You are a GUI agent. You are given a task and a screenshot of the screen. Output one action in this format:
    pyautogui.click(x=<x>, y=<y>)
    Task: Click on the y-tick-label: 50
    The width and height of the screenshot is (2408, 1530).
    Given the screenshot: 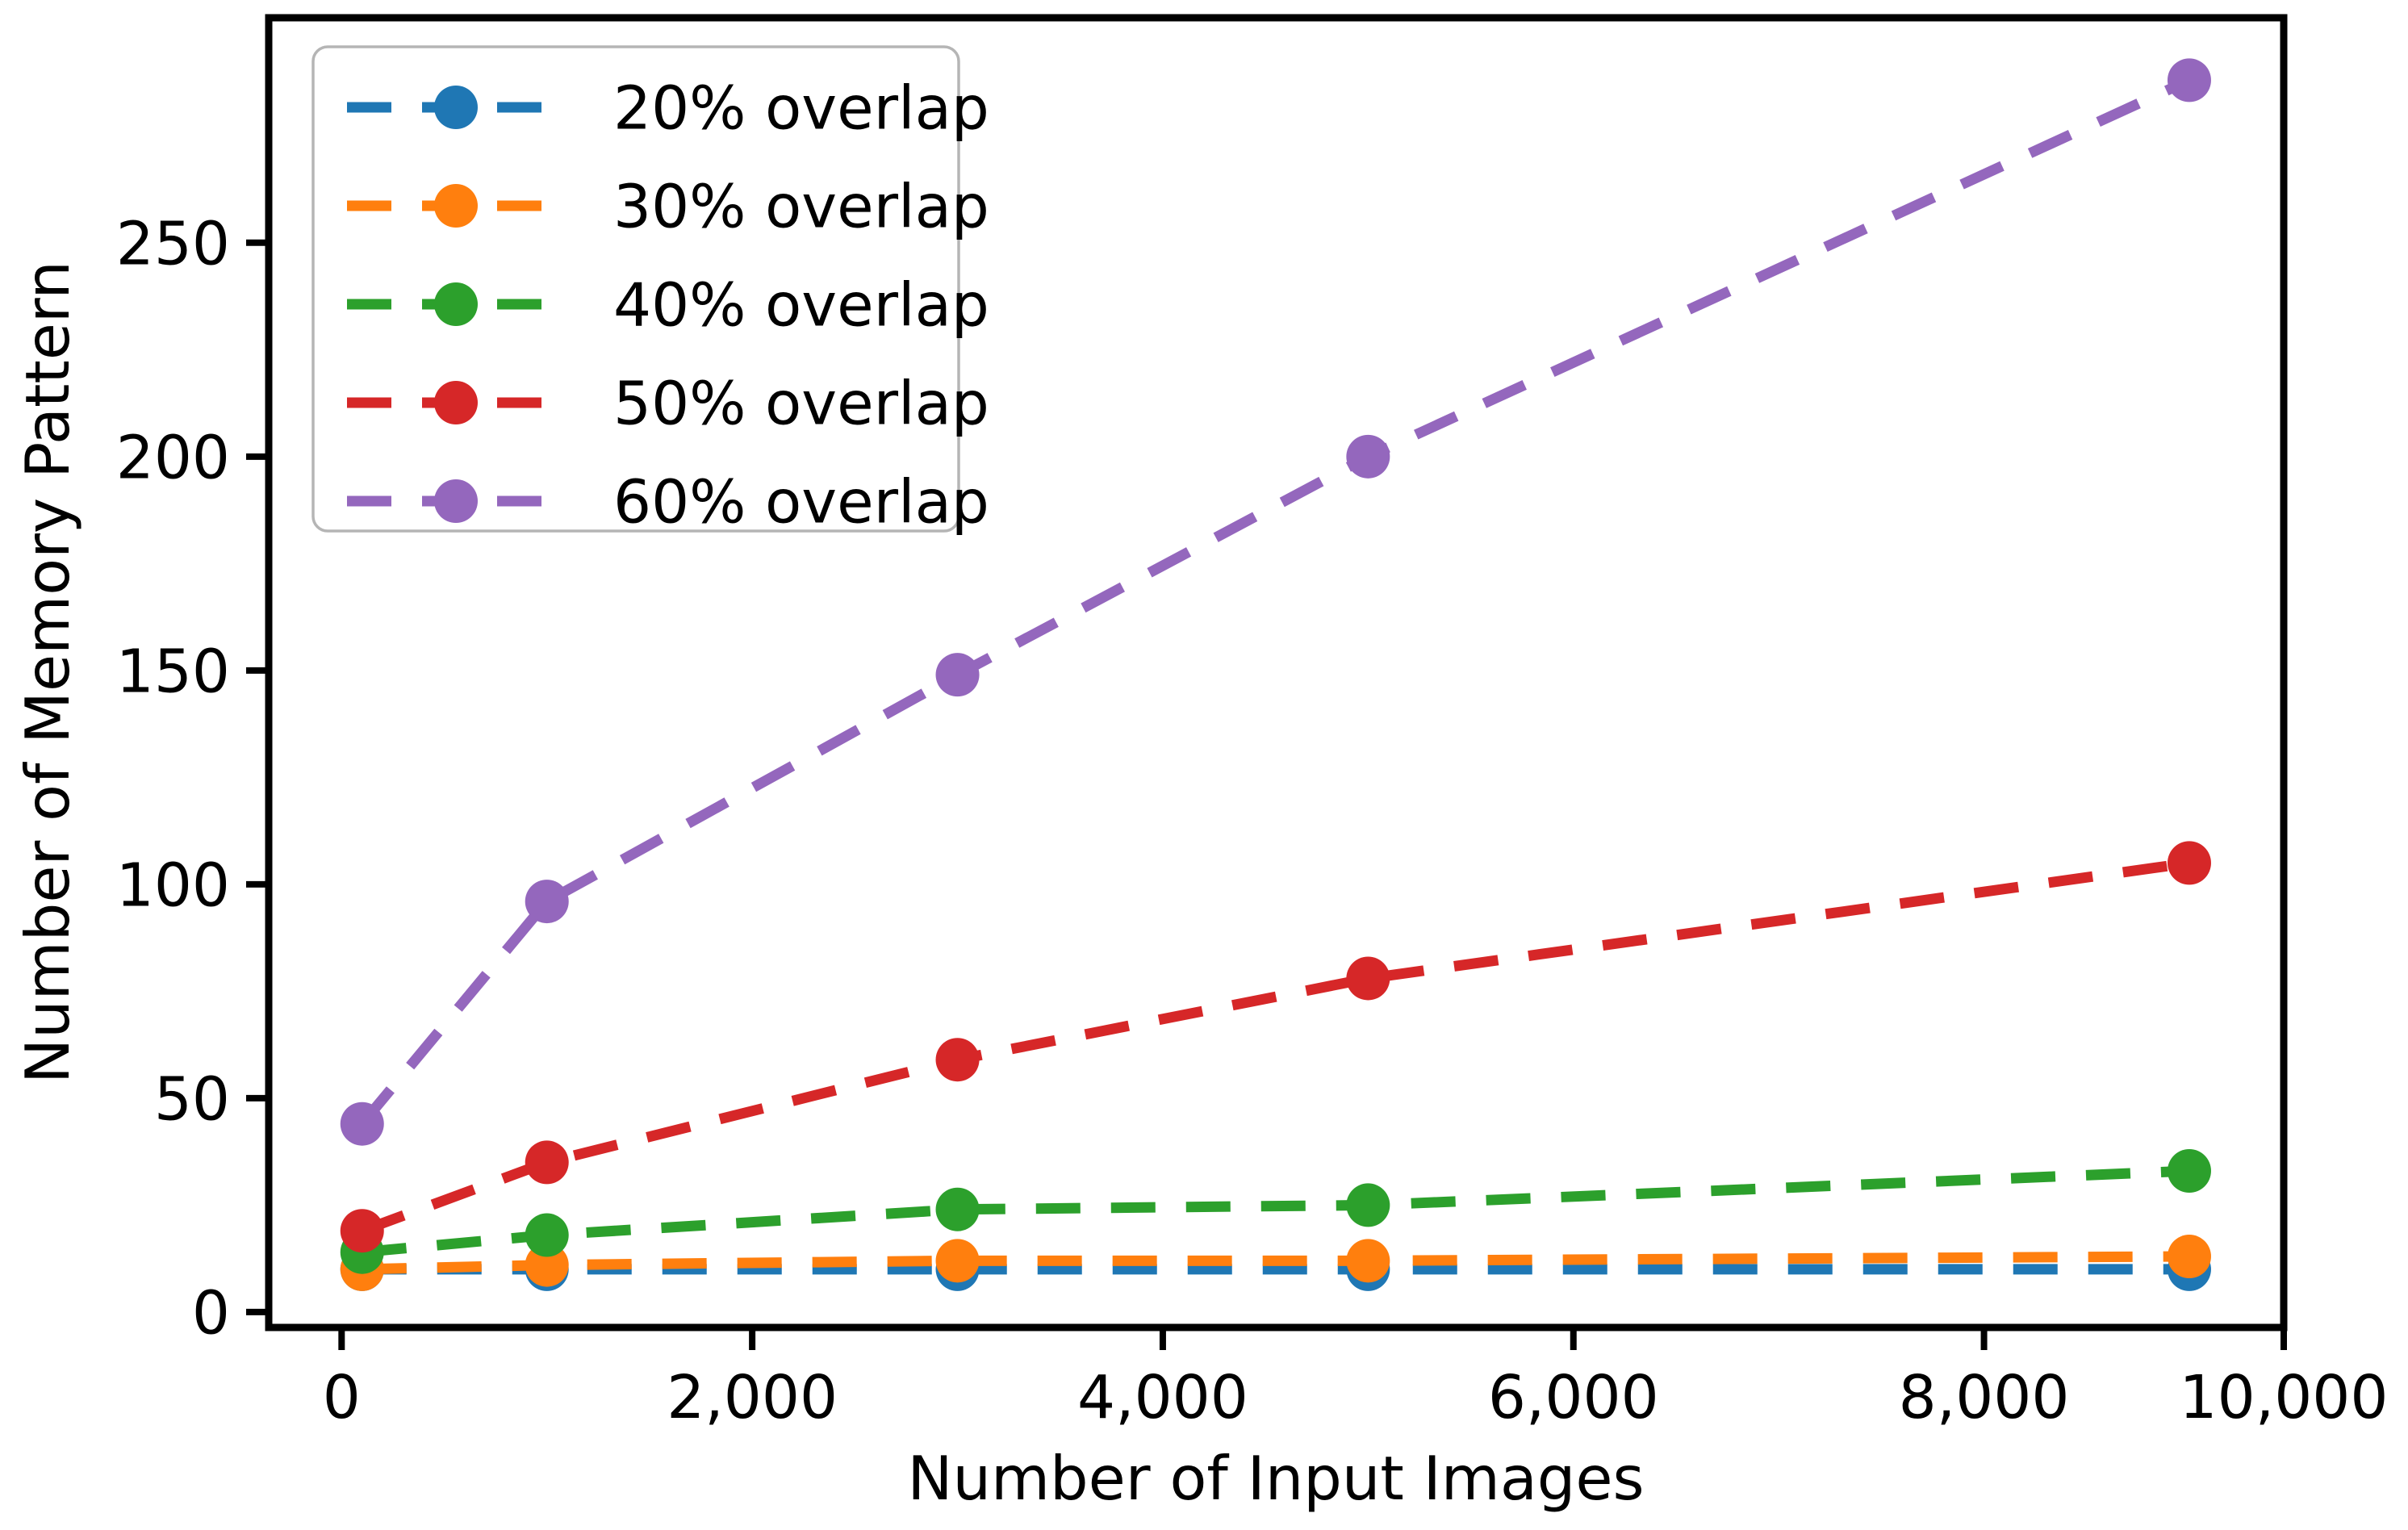 What is the action you would take?
    pyautogui.click(x=192, y=1100)
    